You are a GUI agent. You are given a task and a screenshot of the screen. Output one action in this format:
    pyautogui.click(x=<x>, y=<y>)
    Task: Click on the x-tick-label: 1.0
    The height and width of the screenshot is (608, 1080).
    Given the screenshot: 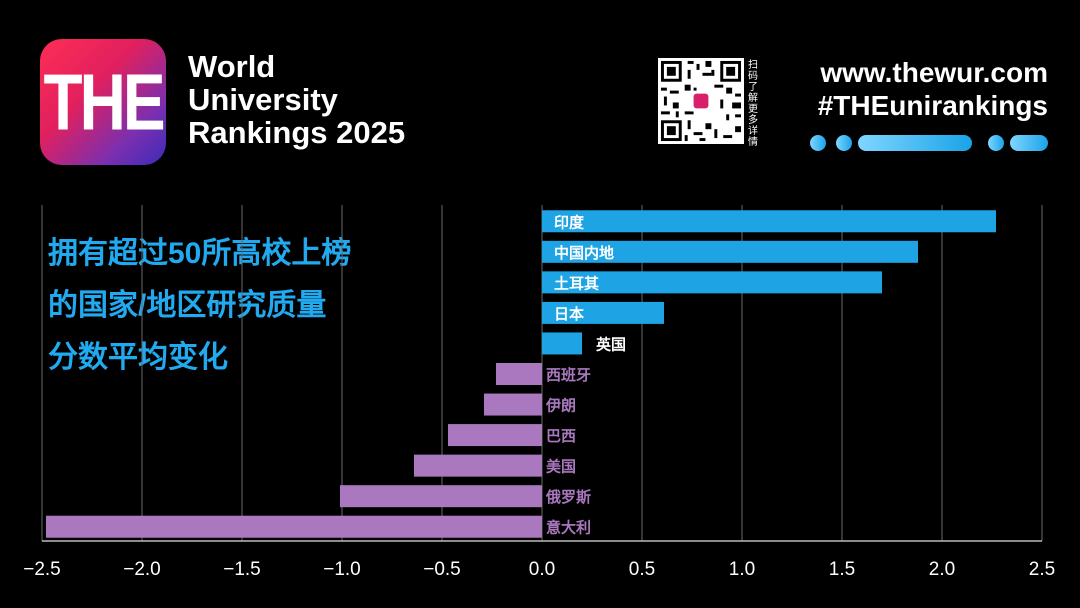 What is the action you would take?
    pyautogui.click(x=742, y=569)
    